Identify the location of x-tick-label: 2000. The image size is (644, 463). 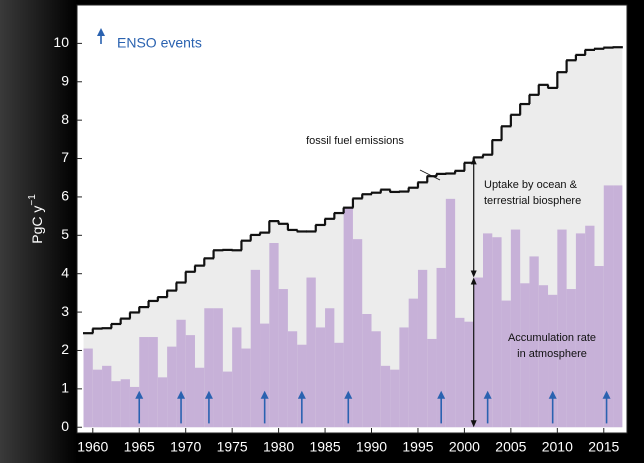
(464, 447).